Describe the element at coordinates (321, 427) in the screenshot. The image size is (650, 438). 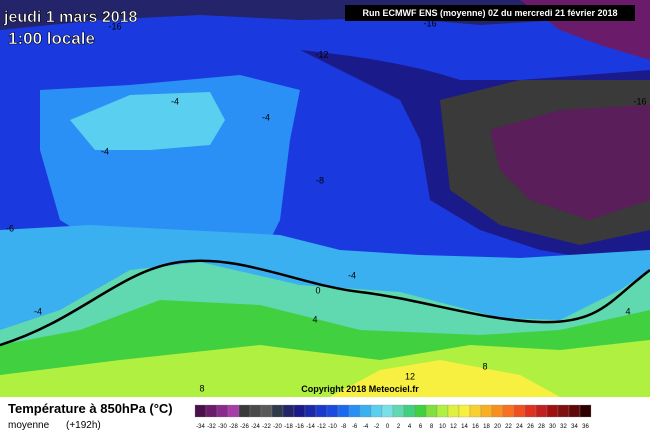
I see `legend-label: -12` at that location.